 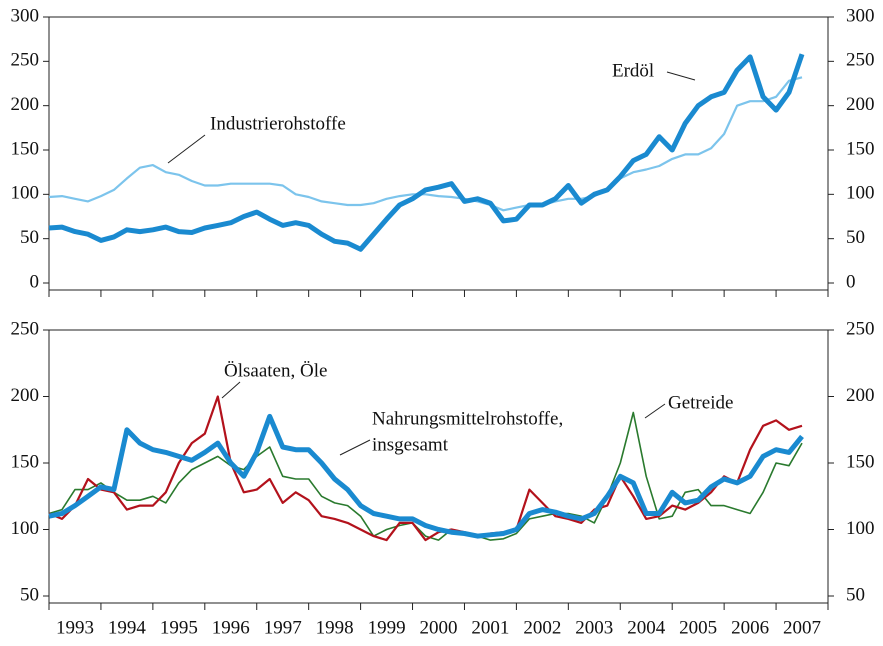 What do you see at coordinates (35, 281) in the screenshot?
I see `y-tick-label: 0` at bounding box center [35, 281].